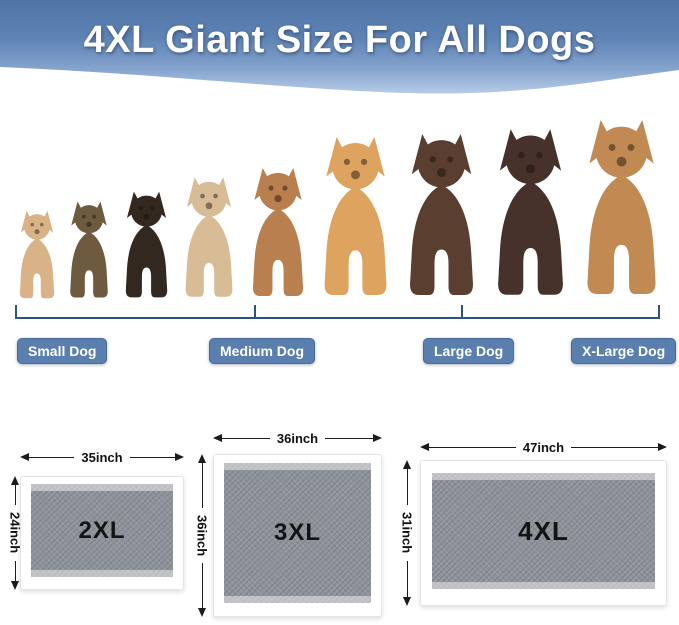  Describe the element at coordinates (355, 216) in the screenshot. I see `dog-shiba-inu-icon` at that location.